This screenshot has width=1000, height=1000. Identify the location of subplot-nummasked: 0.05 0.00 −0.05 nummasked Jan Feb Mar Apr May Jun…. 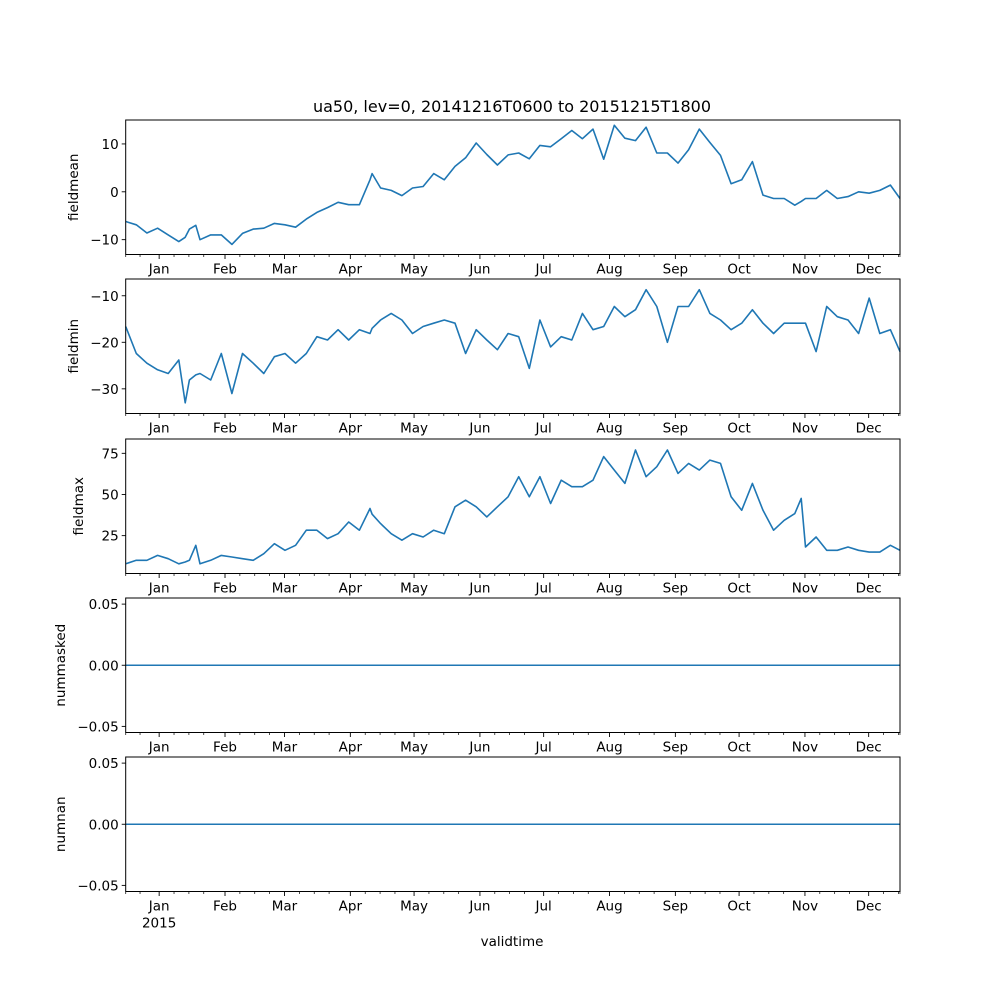
(477, 676).